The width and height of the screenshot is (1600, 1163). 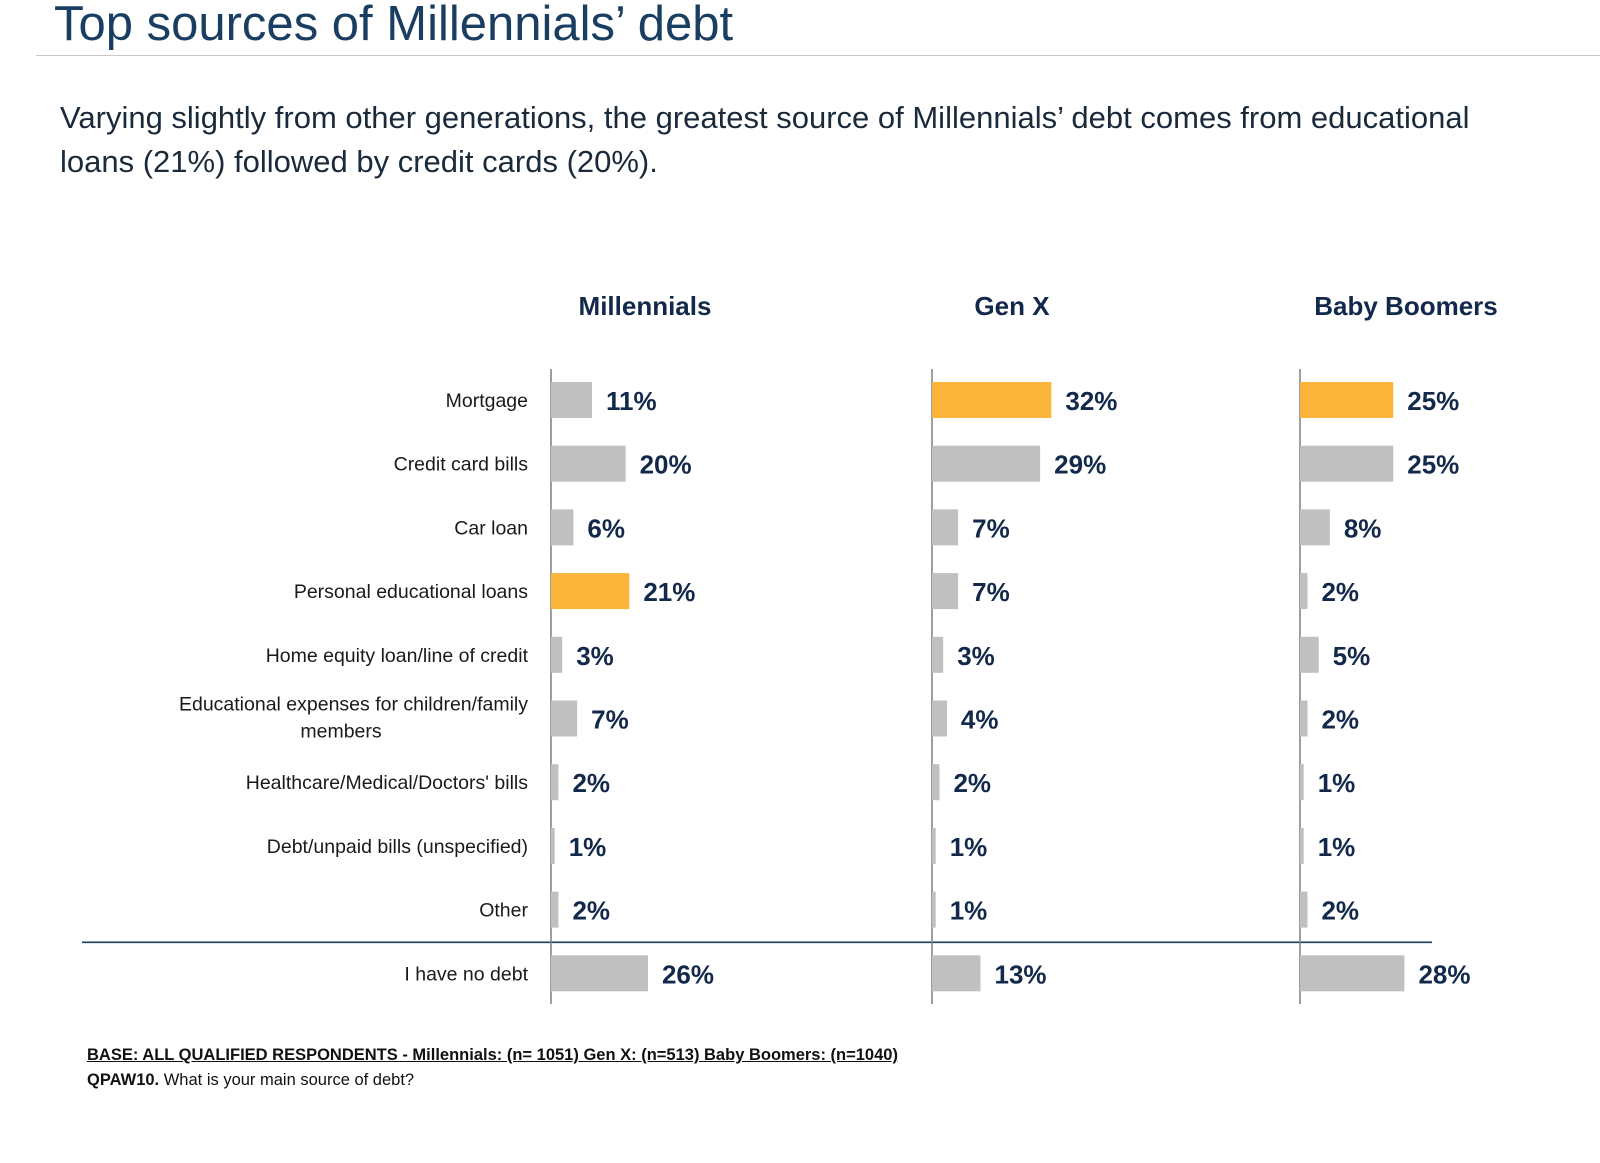 What do you see at coordinates (1406, 306) in the screenshot?
I see `panel-header: Baby Boomers` at bounding box center [1406, 306].